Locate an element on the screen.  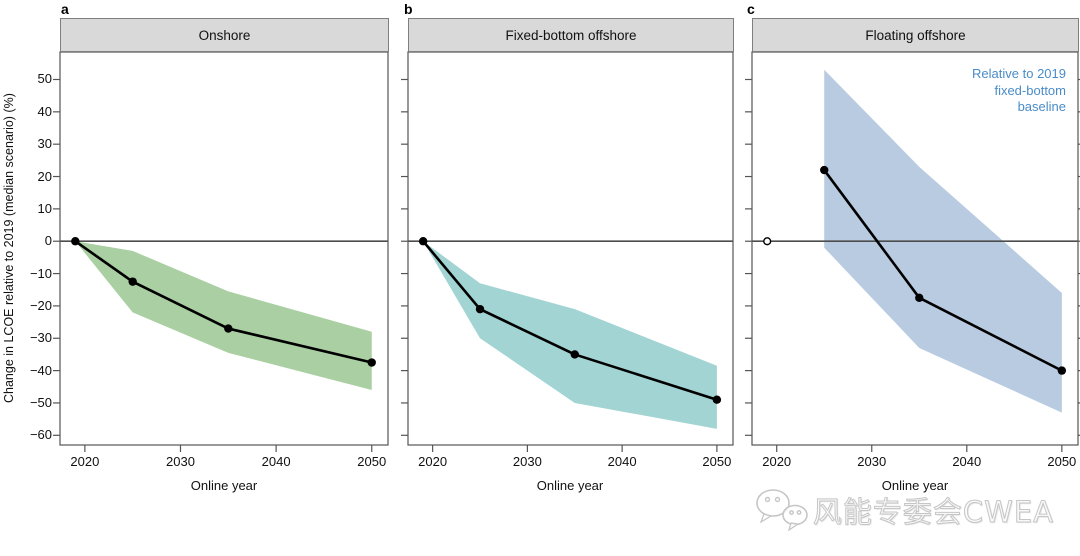
y-tick-label: −60 is located at coordinates (40, 435).